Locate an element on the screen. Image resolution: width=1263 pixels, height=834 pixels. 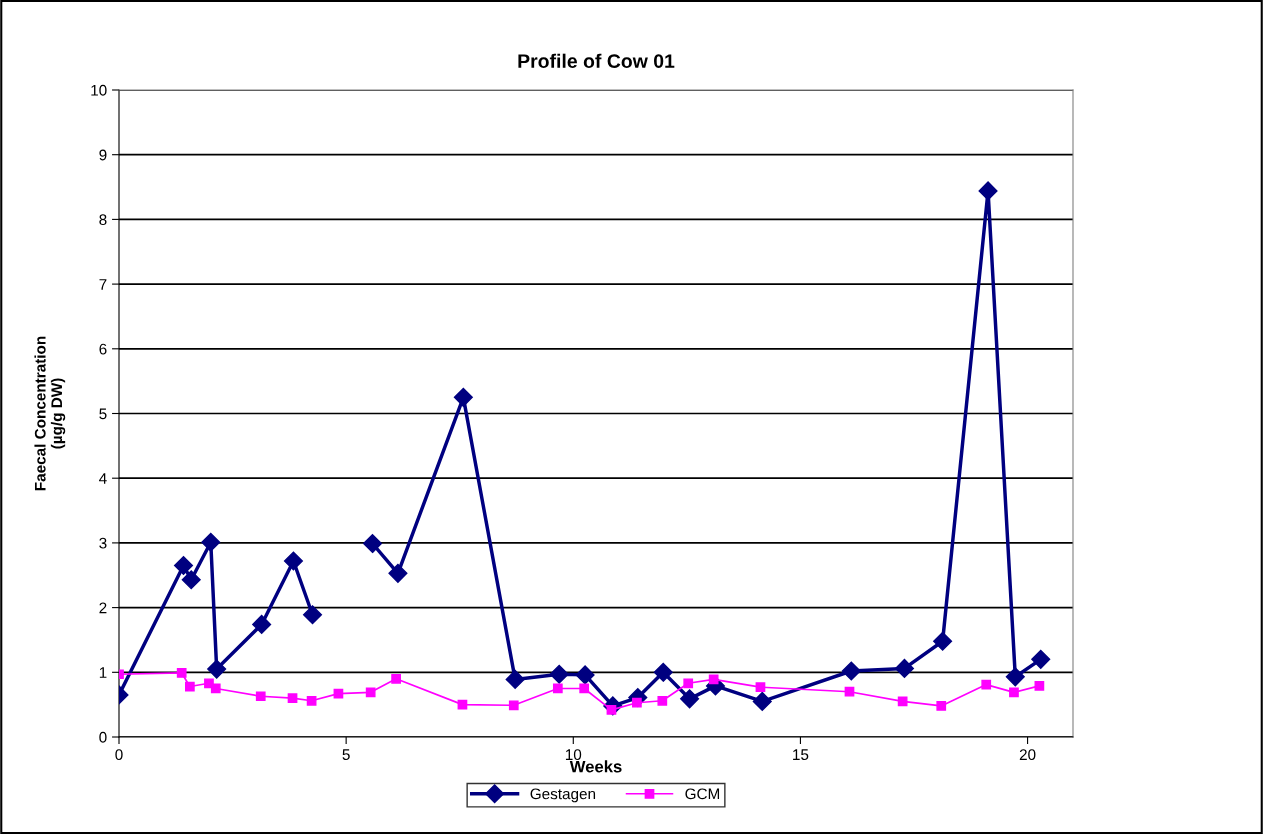
y-tick-label: 0 is located at coordinates (103, 737).